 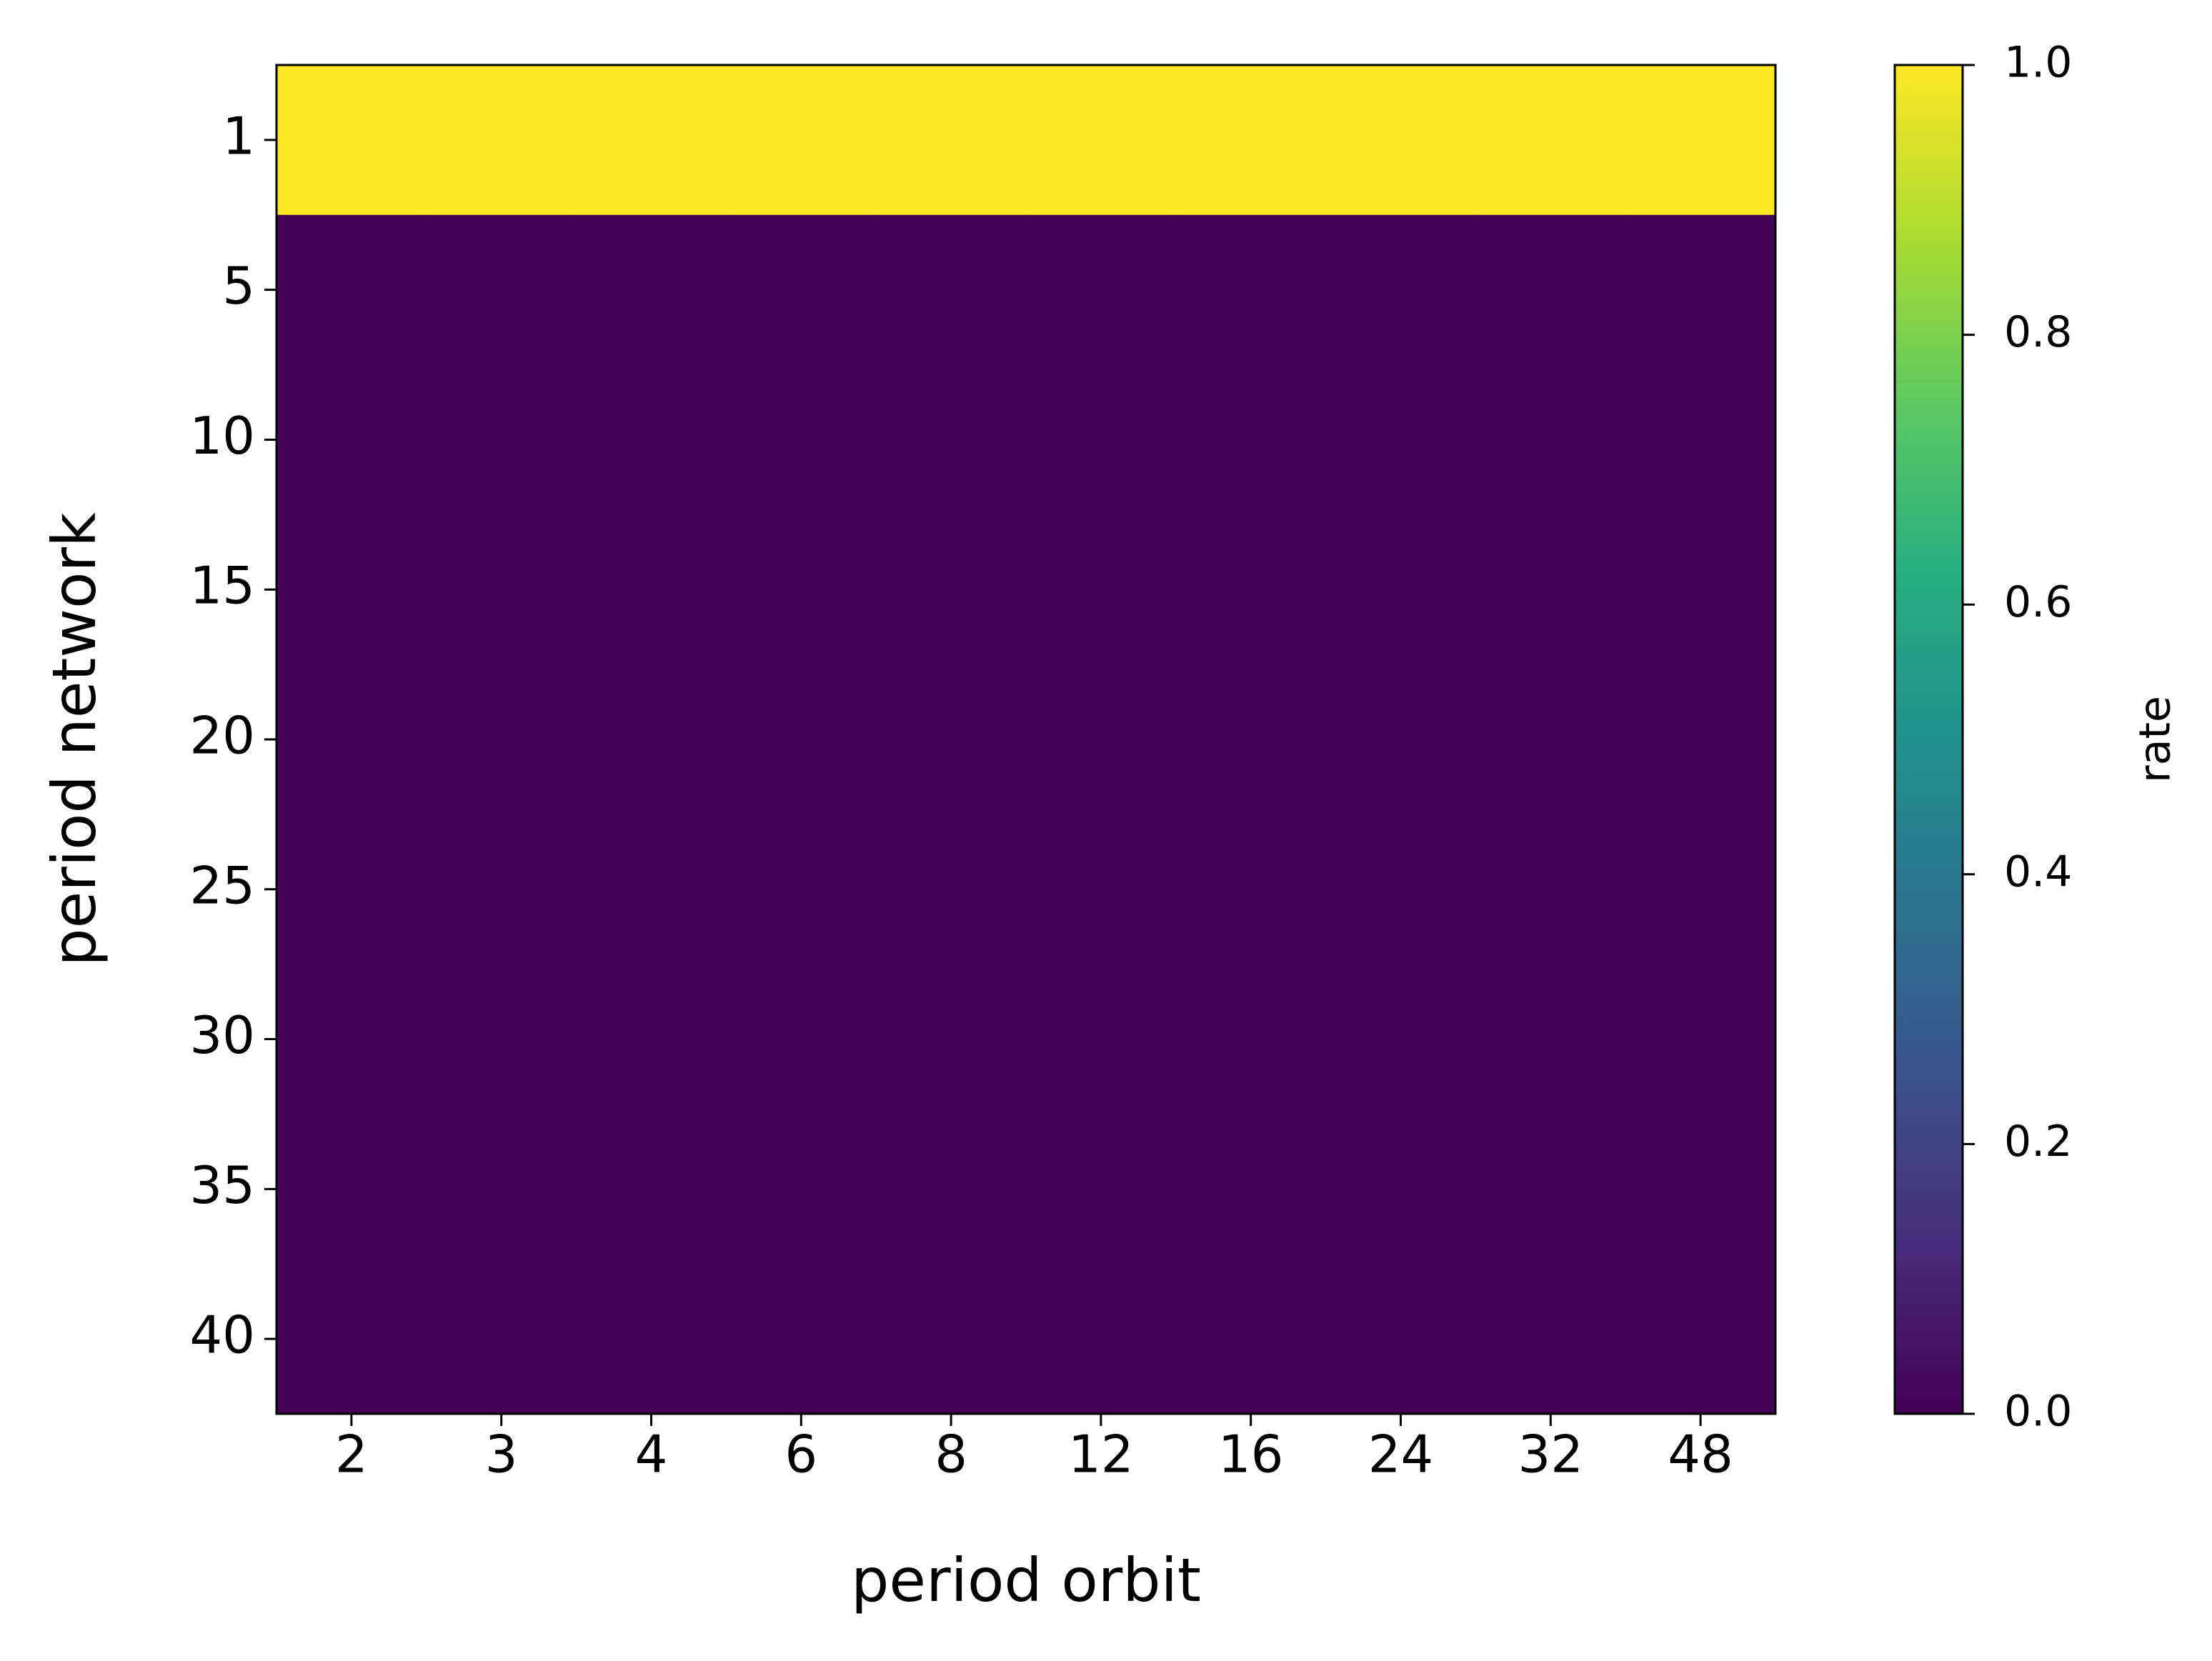 I want to click on x-tick-label: 2, so click(x=351, y=1455).